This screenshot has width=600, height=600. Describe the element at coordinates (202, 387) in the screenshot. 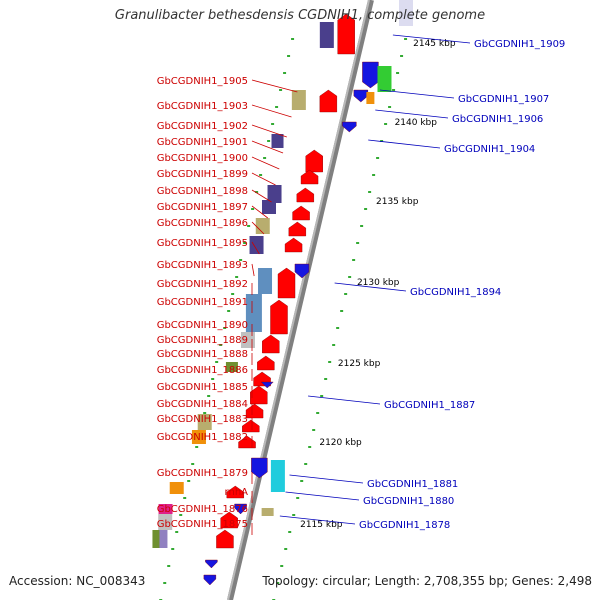

I see `left-gene-label: GbCGDNIH1_1885` at that location.